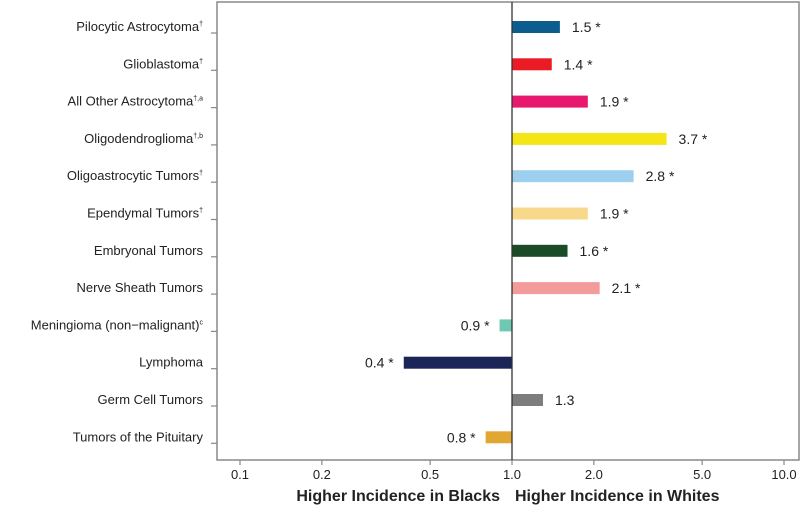 The height and width of the screenshot is (506, 800). I want to click on x-tick-label: 0.2, so click(322, 474).